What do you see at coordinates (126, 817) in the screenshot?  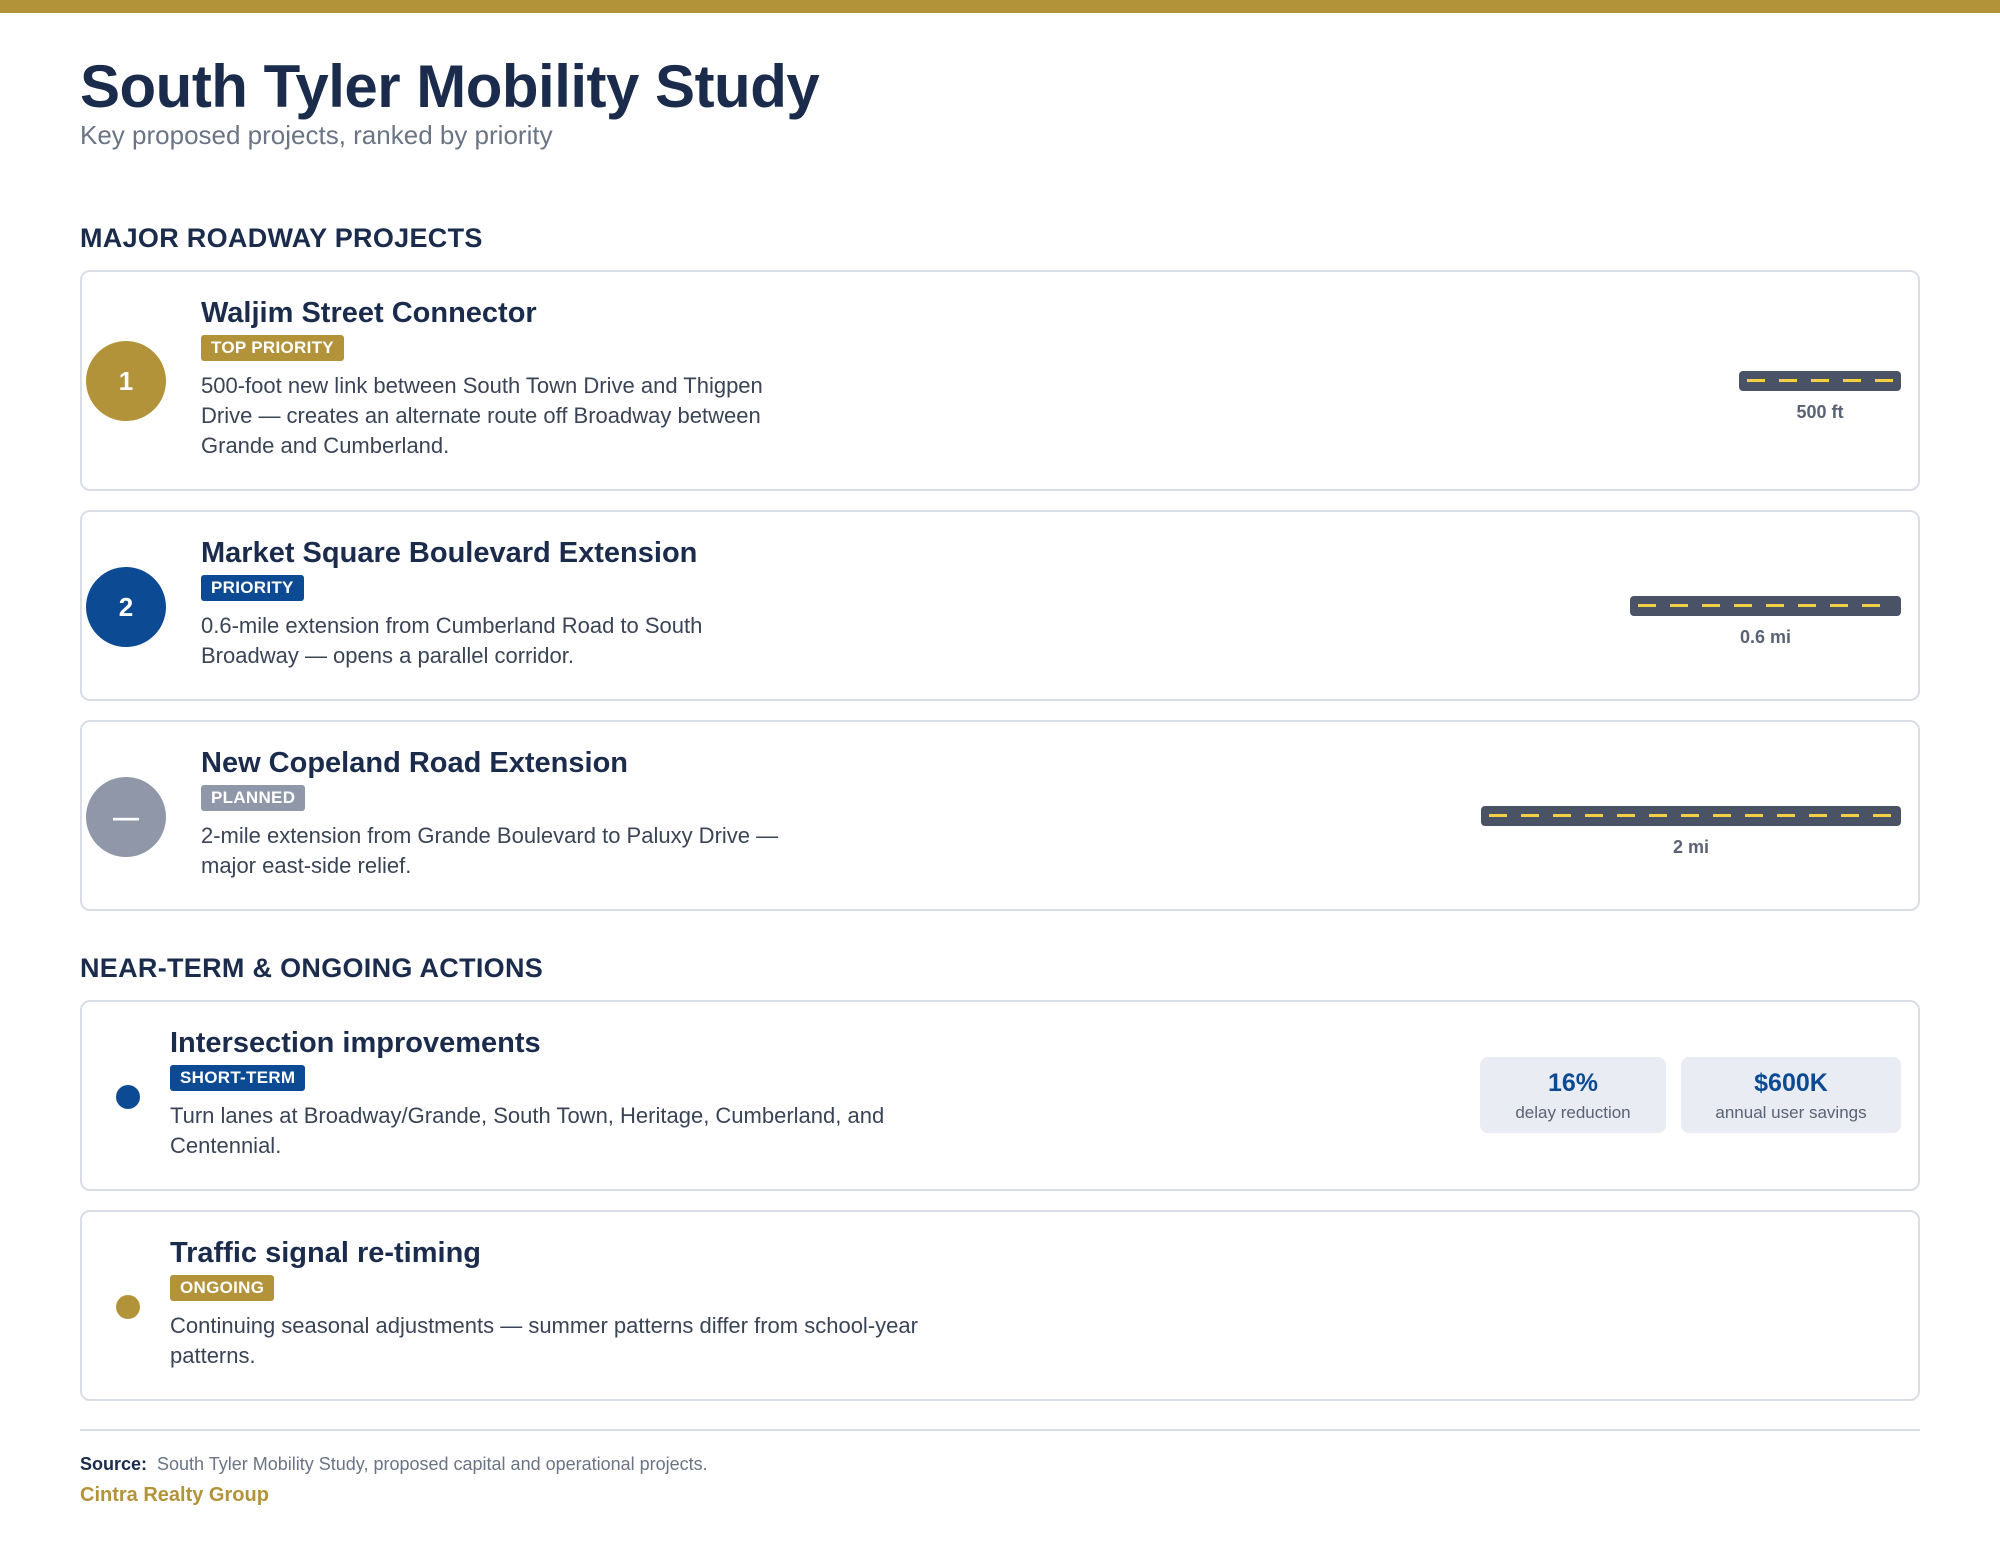 I see `priority-badge: —` at bounding box center [126, 817].